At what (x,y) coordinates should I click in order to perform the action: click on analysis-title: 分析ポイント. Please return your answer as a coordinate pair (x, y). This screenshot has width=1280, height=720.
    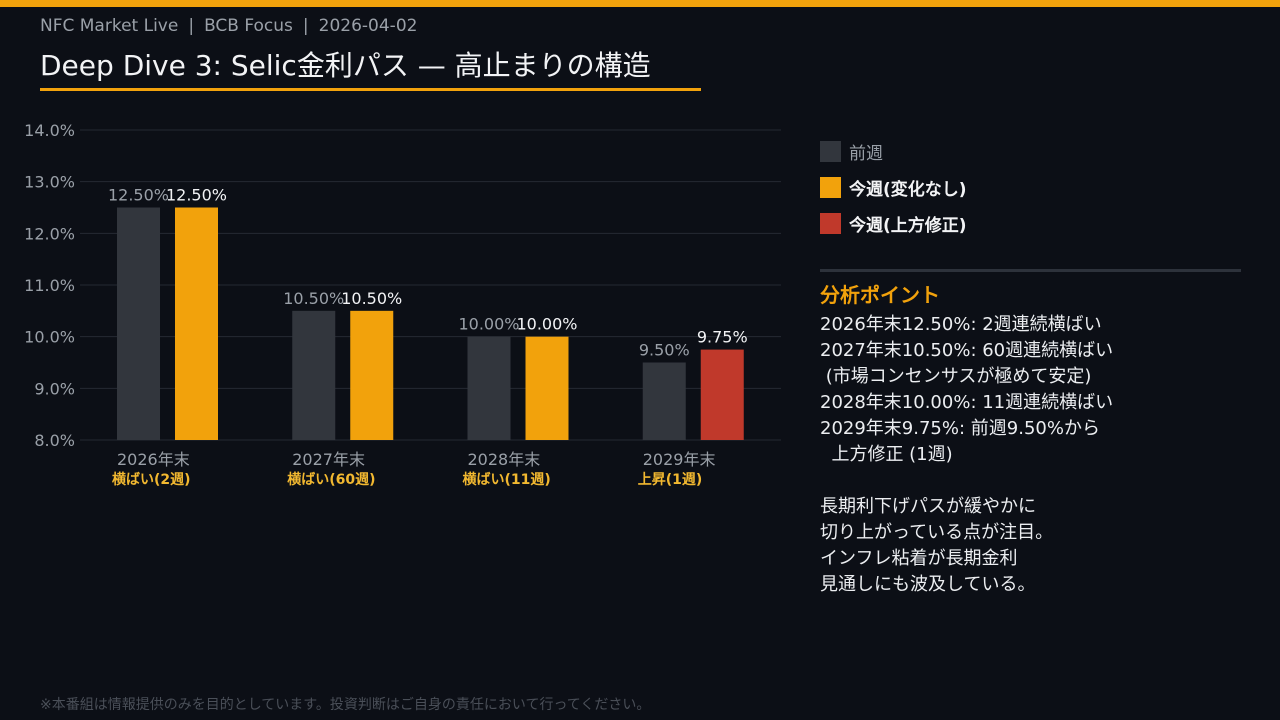
    Looking at the image, I should click on (880, 295).